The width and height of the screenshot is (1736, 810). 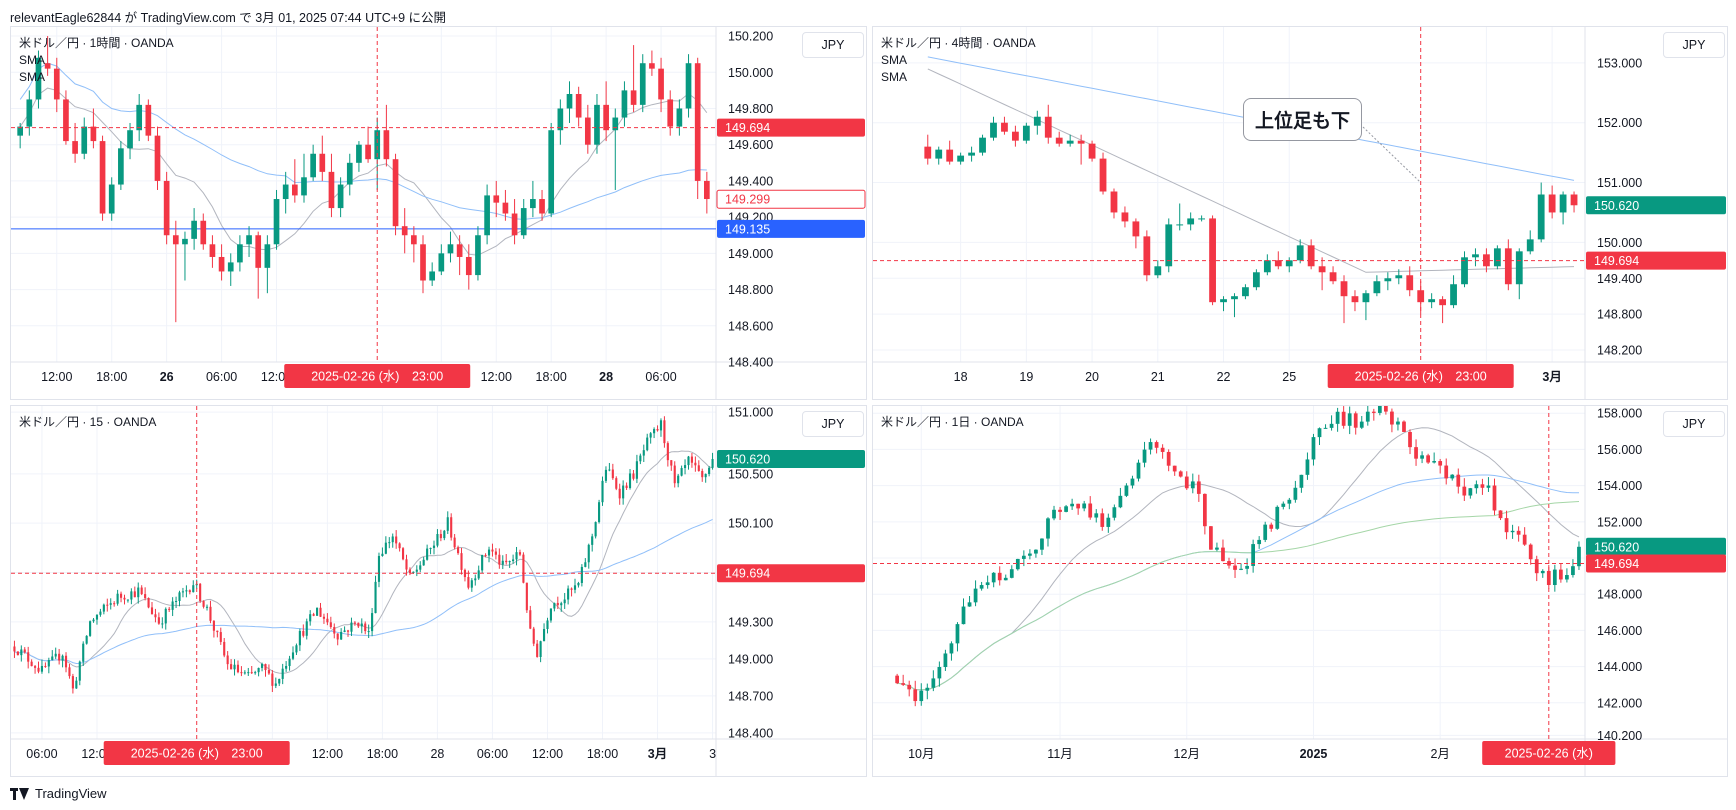 I want to click on tradingview-brand: TradingView, so click(x=58, y=793).